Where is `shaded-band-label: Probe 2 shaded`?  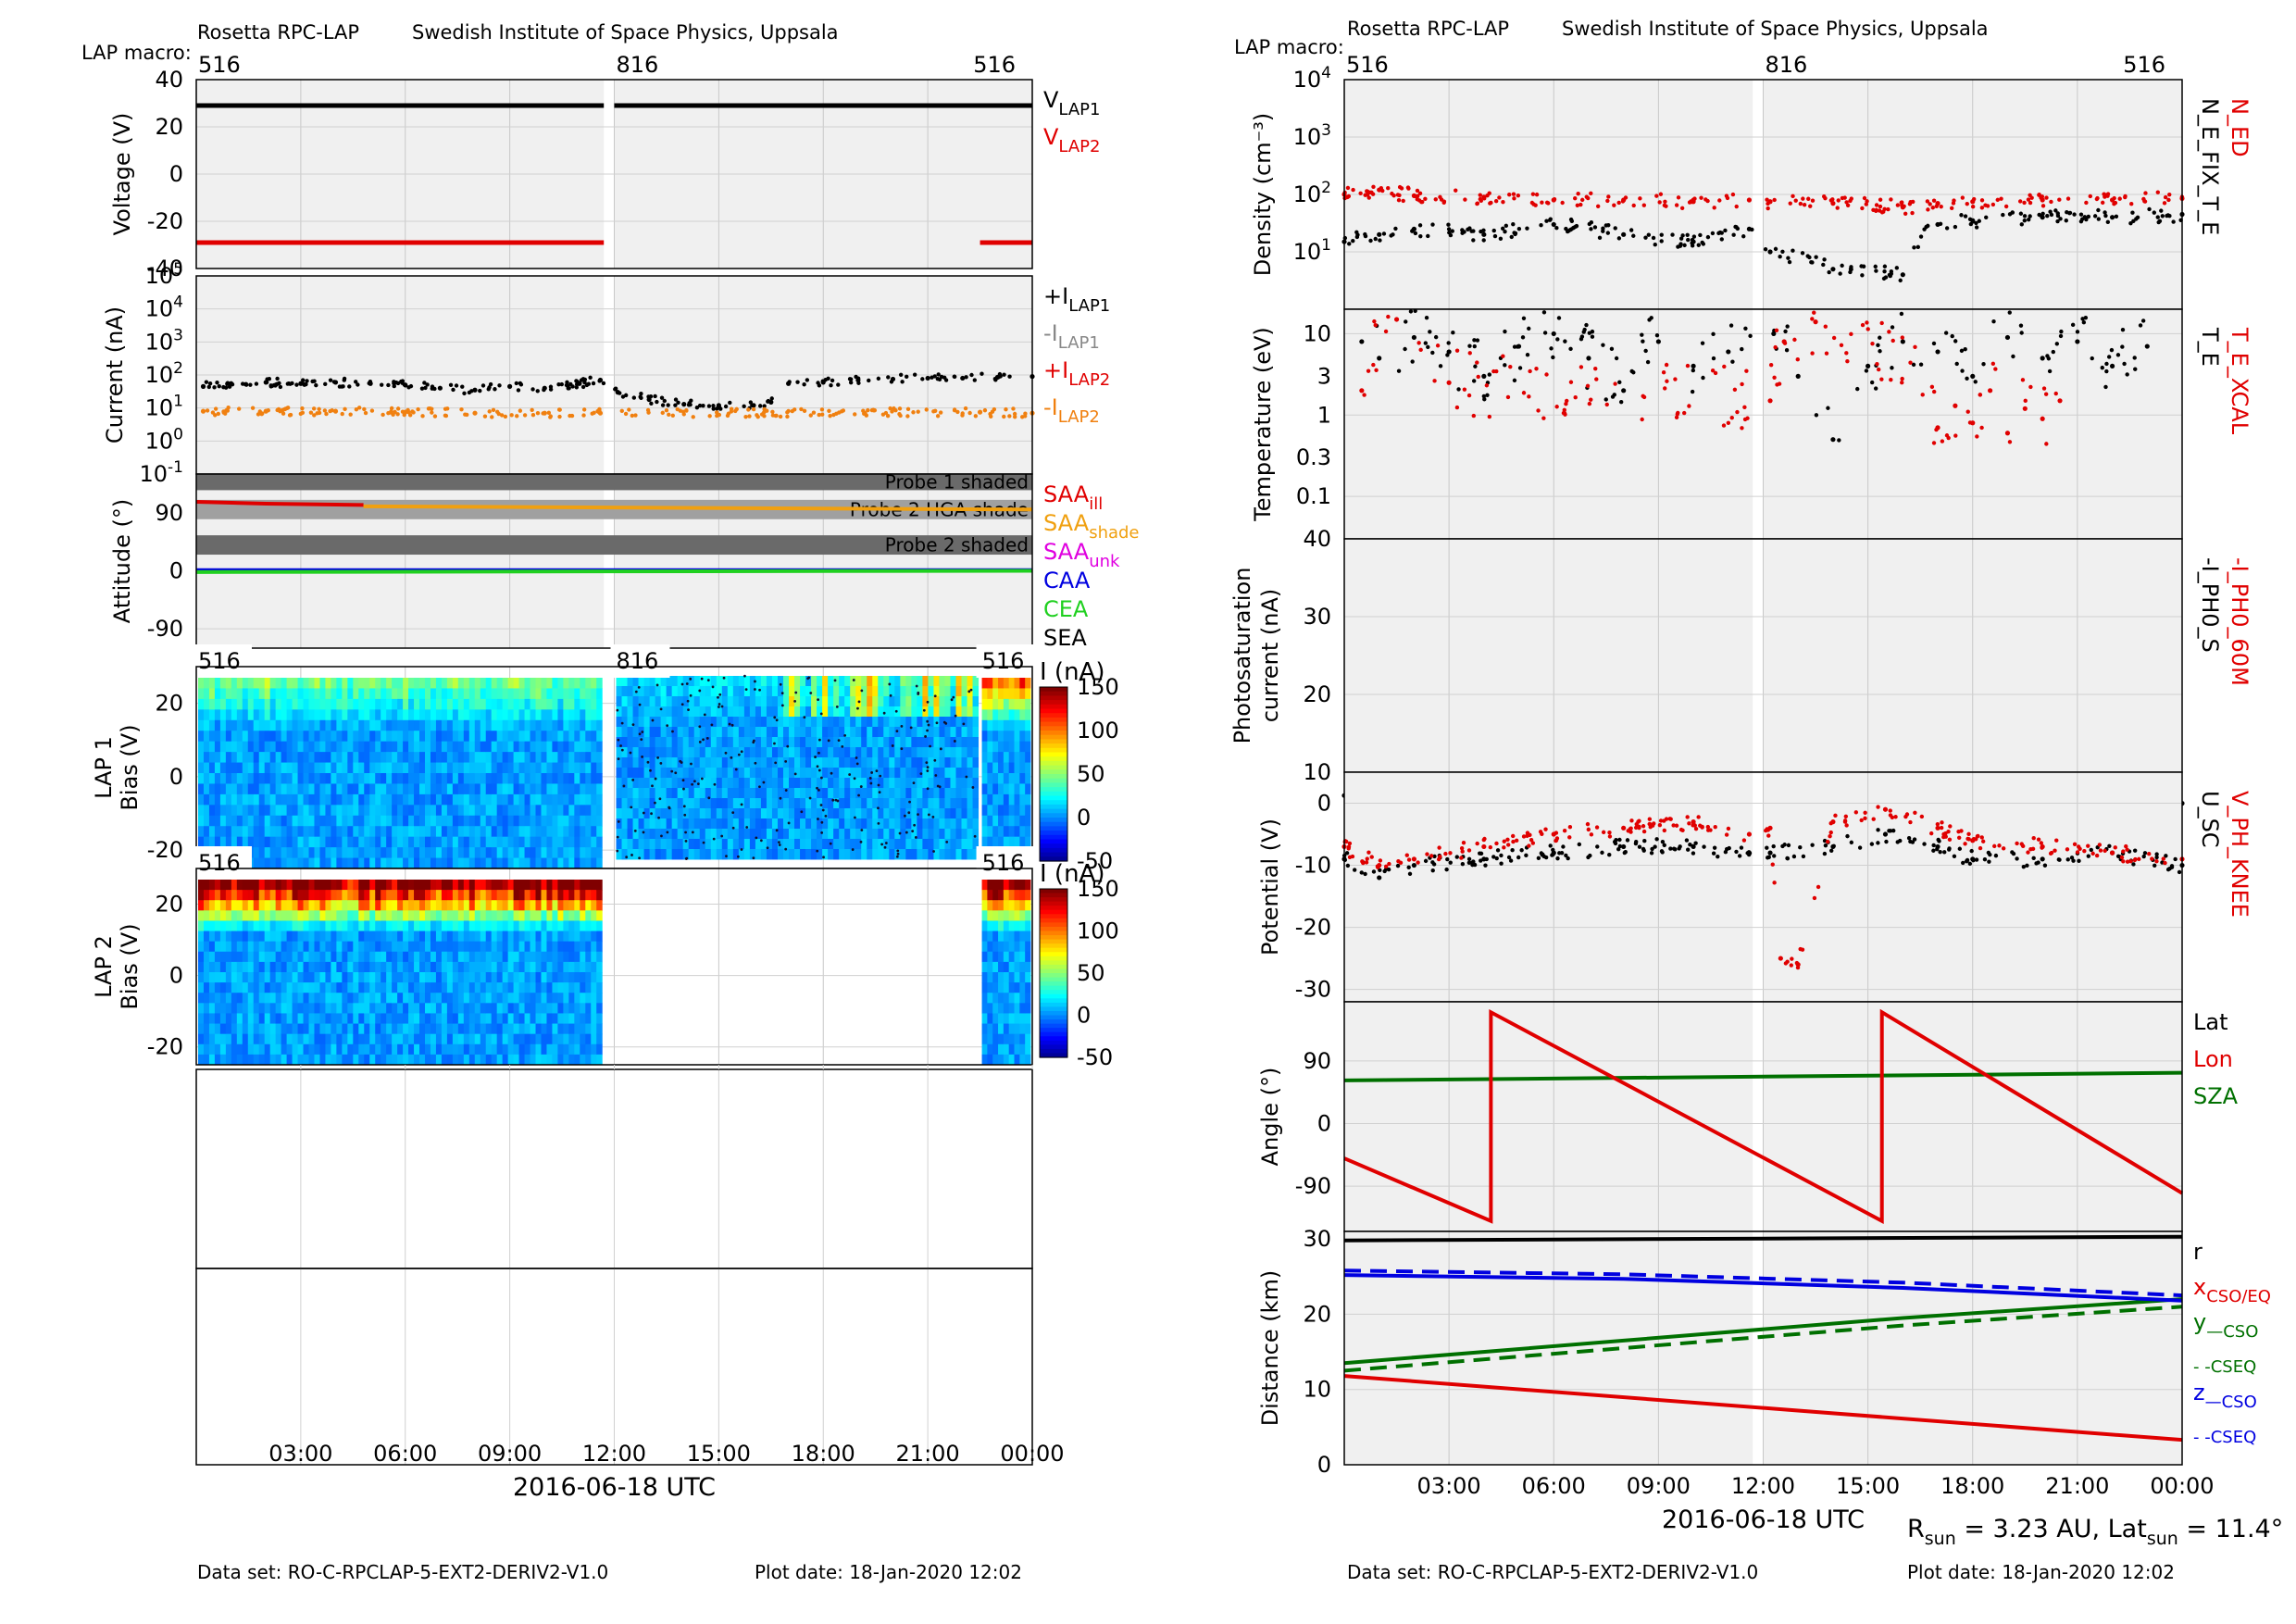
shaded-band-label: Probe 2 shaded is located at coordinates (957, 545).